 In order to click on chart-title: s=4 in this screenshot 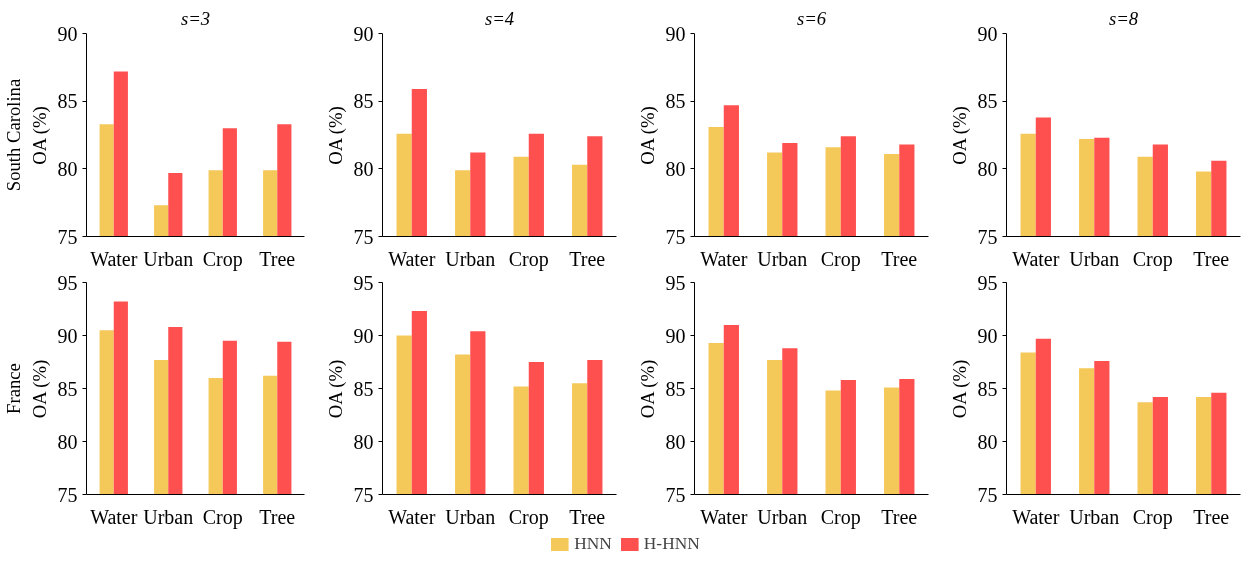, I will do `click(499, 18)`.